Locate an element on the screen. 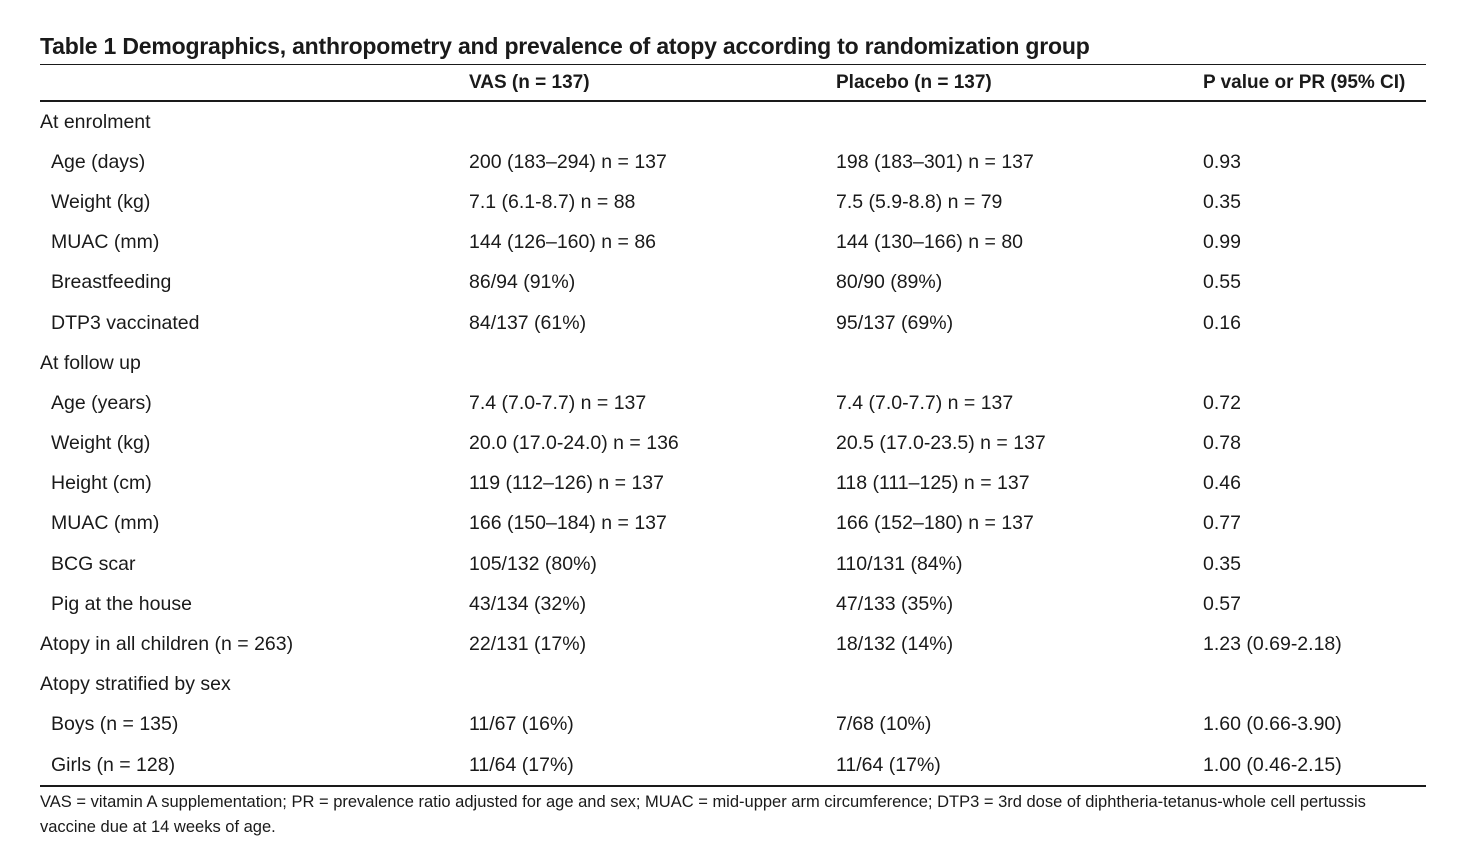  table-row: At follow up is located at coordinates (733, 363).